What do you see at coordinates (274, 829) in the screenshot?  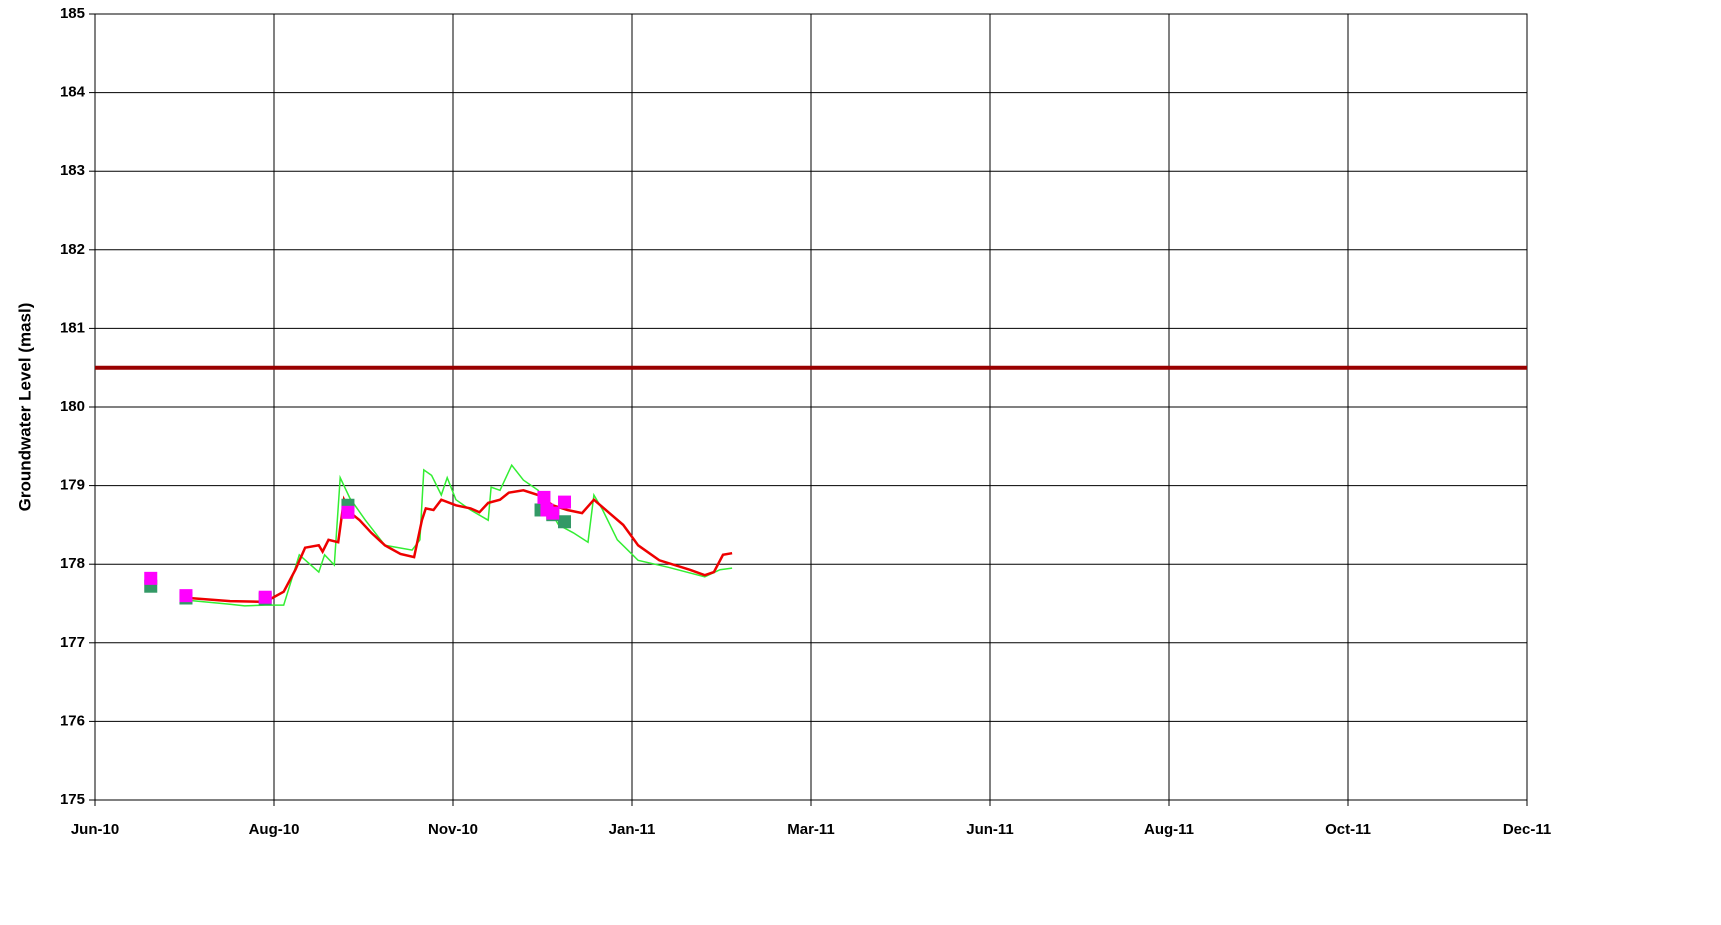 I see `x-tick-label: Aug-10` at bounding box center [274, 829].